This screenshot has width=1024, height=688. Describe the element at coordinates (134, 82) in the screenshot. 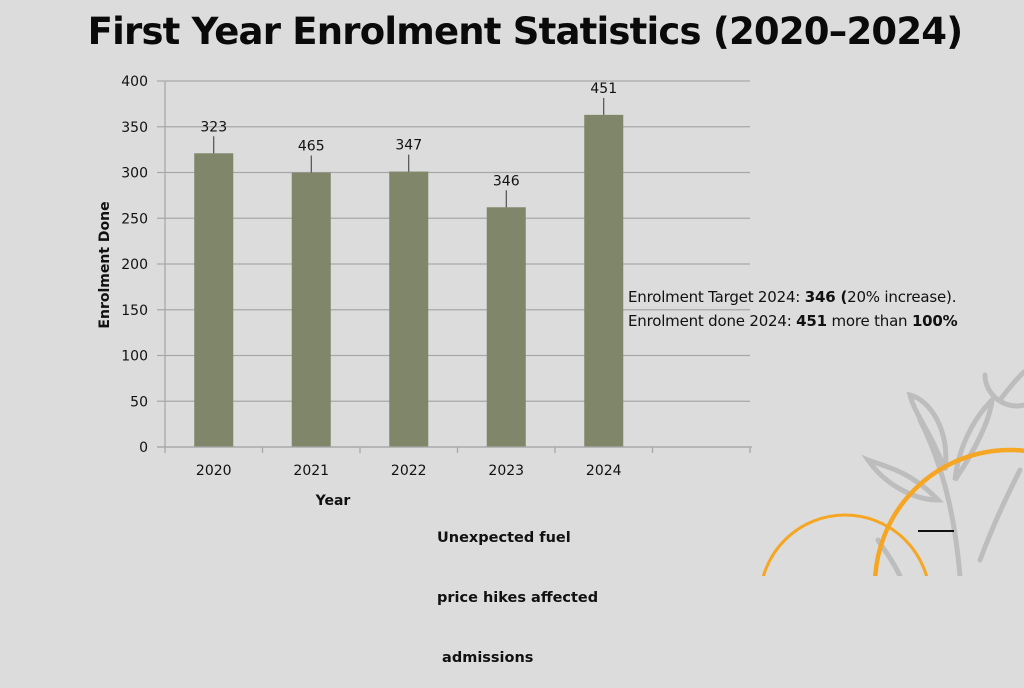

I see `y-tick-label: 400` at that location.